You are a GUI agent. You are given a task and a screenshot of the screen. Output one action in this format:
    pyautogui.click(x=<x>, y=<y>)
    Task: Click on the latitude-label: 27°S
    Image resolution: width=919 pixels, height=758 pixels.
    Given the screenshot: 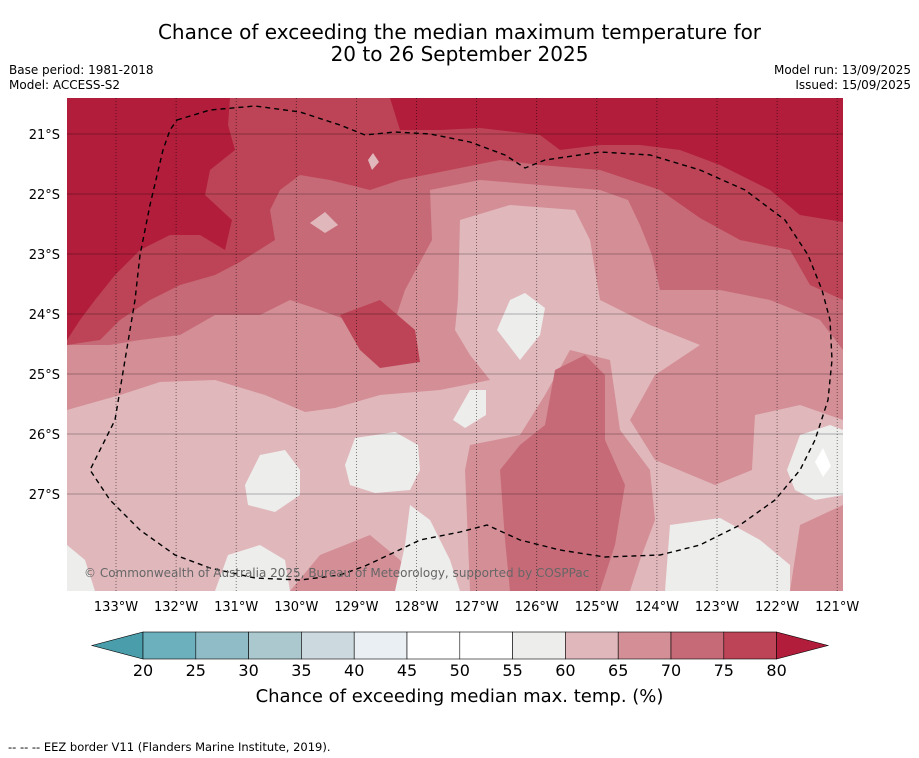 What is the action you would take?
    pyautogui.click(x=44, y=495)
    